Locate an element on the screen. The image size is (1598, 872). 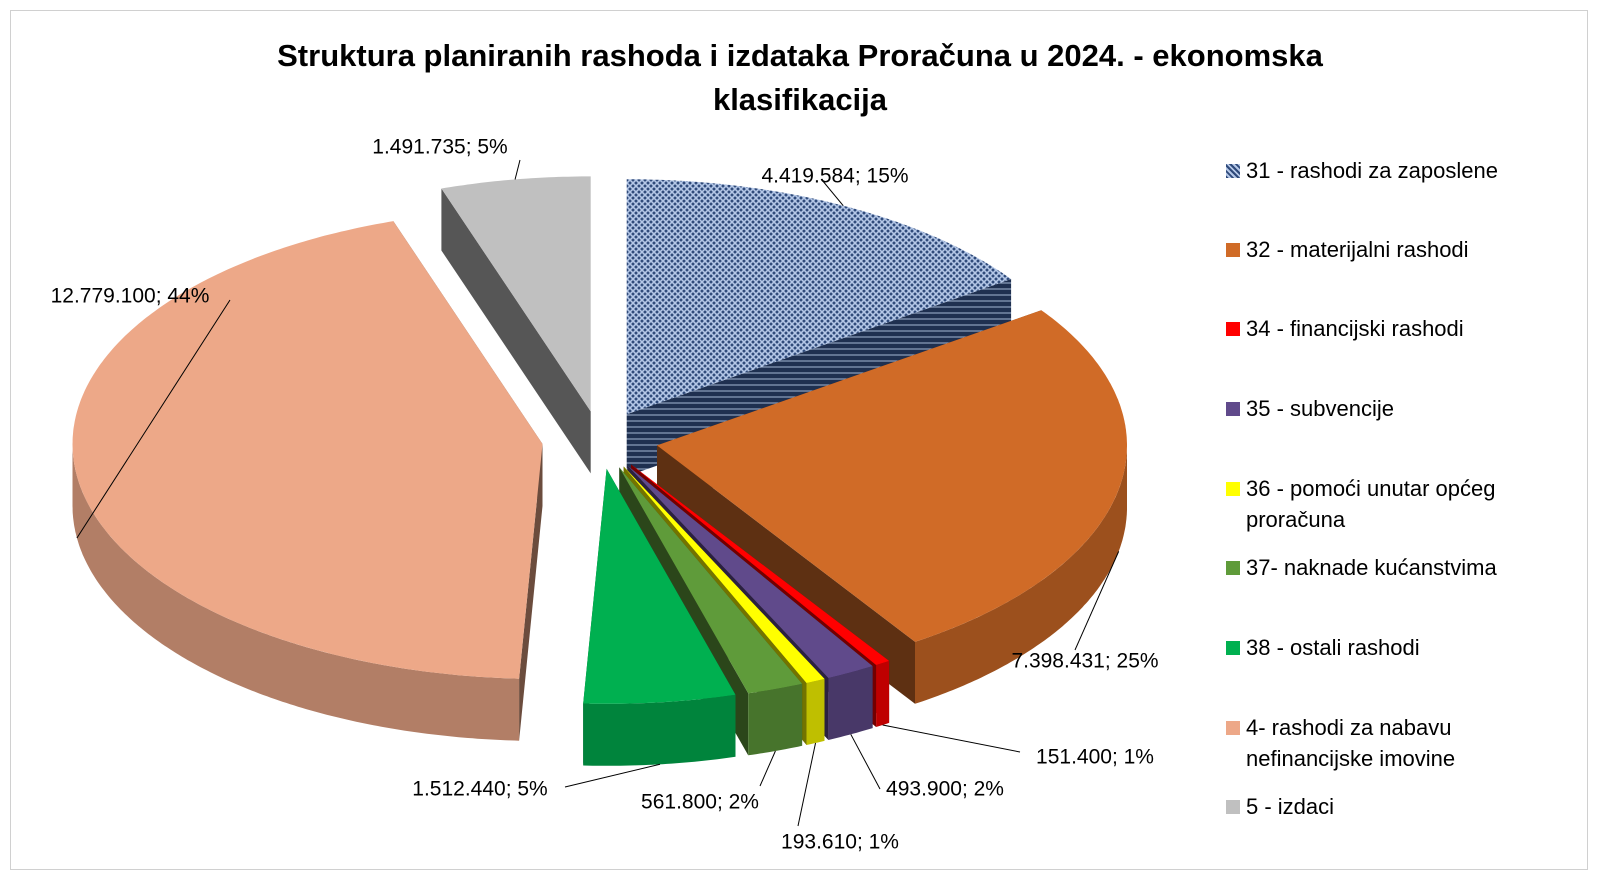
legend-item: 5 - izdaci is located at coordinates (1381, 806).